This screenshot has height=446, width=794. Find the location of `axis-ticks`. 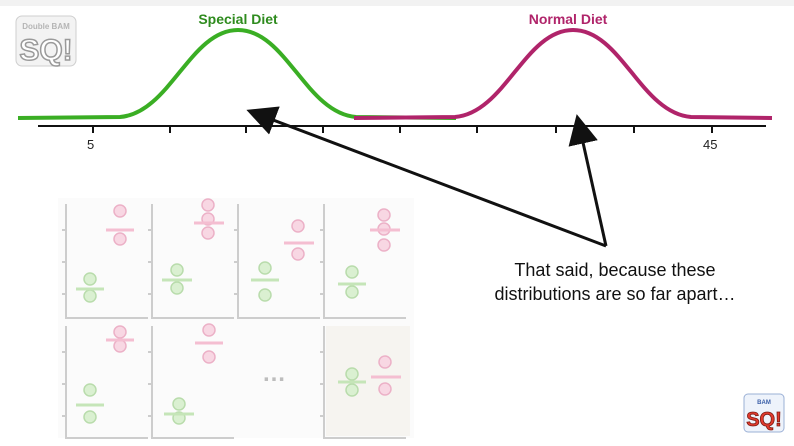

axis-ticks is located at coordinates (402, 129).